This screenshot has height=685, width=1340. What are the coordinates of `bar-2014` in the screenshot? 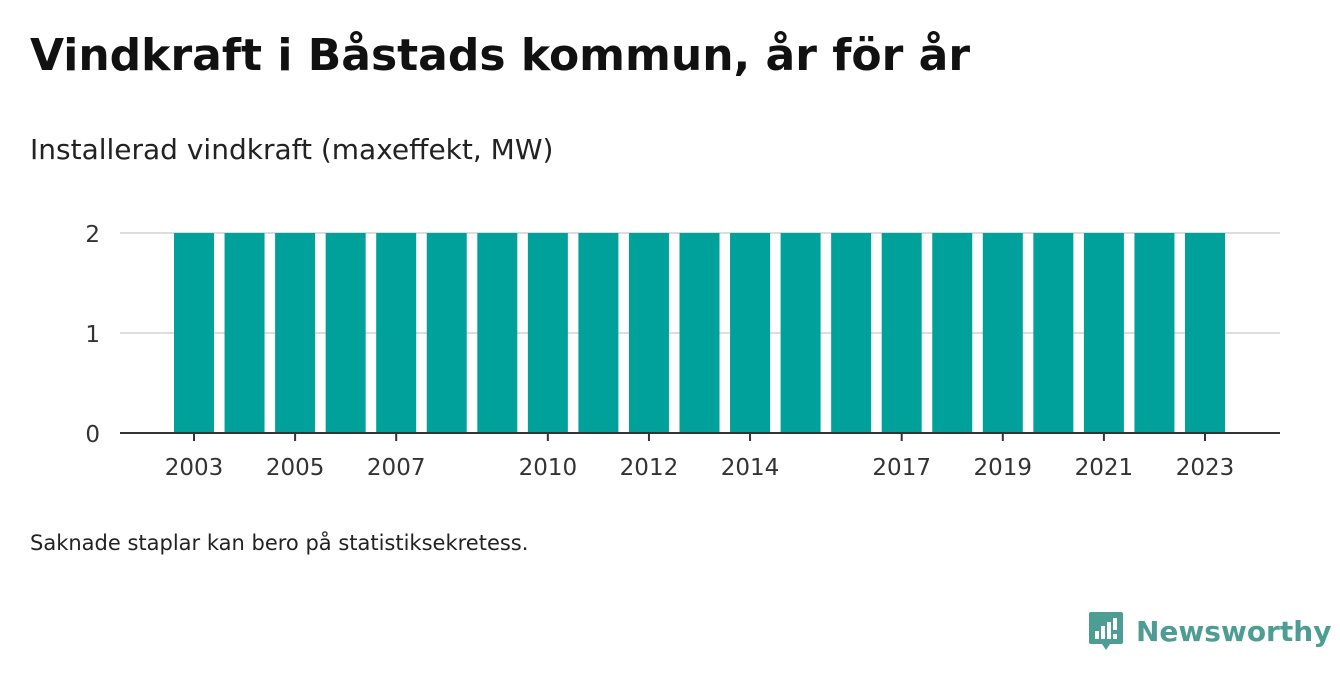 It's located at (750, 333).